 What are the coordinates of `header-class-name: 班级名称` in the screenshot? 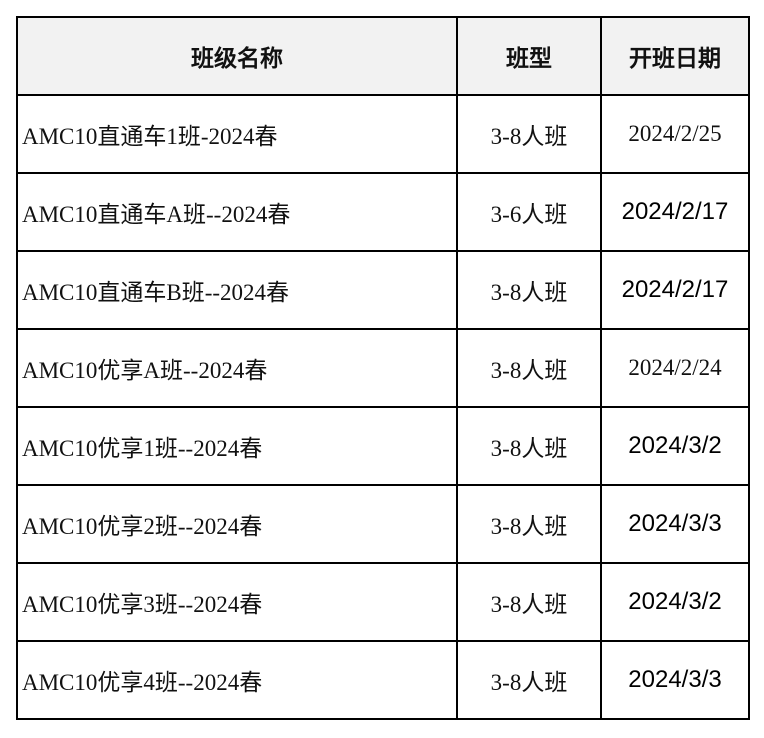 It's located at (237, 56).